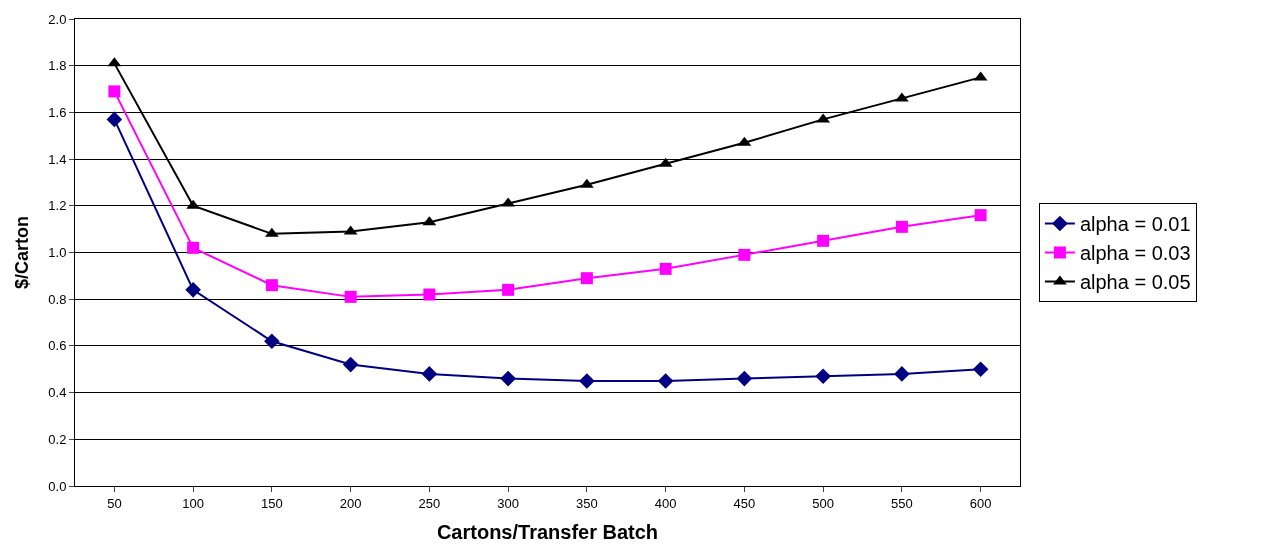  I want to click on x-tick-label: 500, so click(823, 503).